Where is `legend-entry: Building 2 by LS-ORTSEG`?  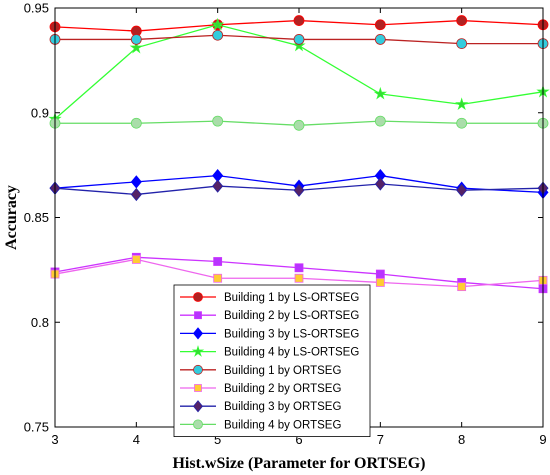 legend-entry: Building 2 by LS-ORTSEG is located at coordinates (269, 316).